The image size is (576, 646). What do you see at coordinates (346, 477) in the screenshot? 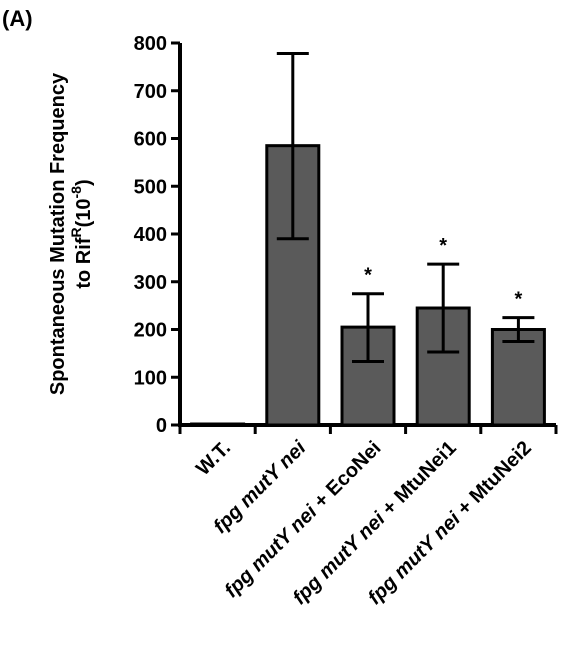
I see `x-tick-label-2-part-2: + EcoNei` at bounding box center [346, 477].